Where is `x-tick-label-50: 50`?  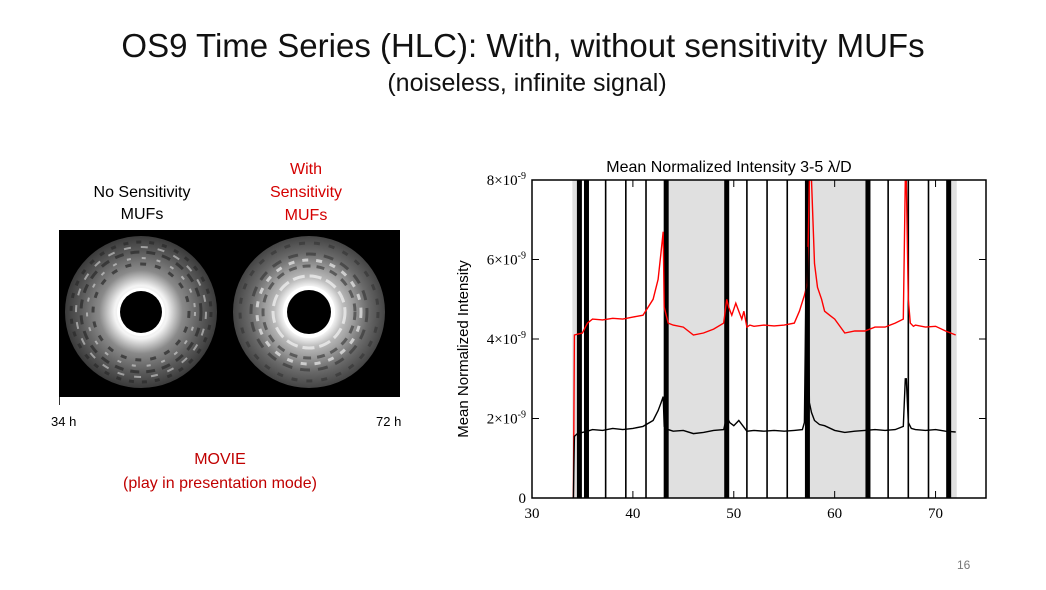
x-tick-label-50: 50 is located at coordinates (733, 514).